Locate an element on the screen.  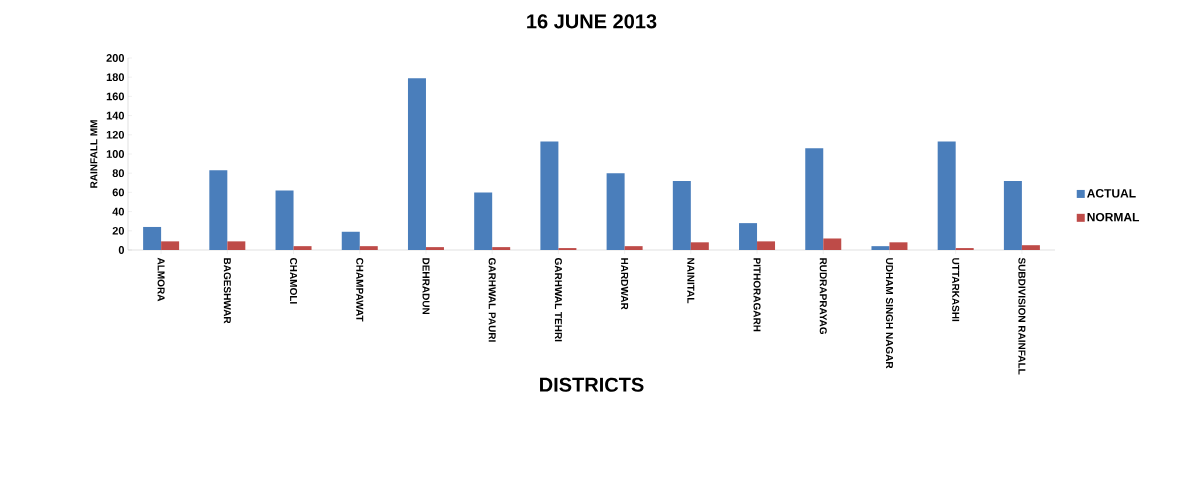
y-tick-label: 100 is located at coordinates (115, 154).